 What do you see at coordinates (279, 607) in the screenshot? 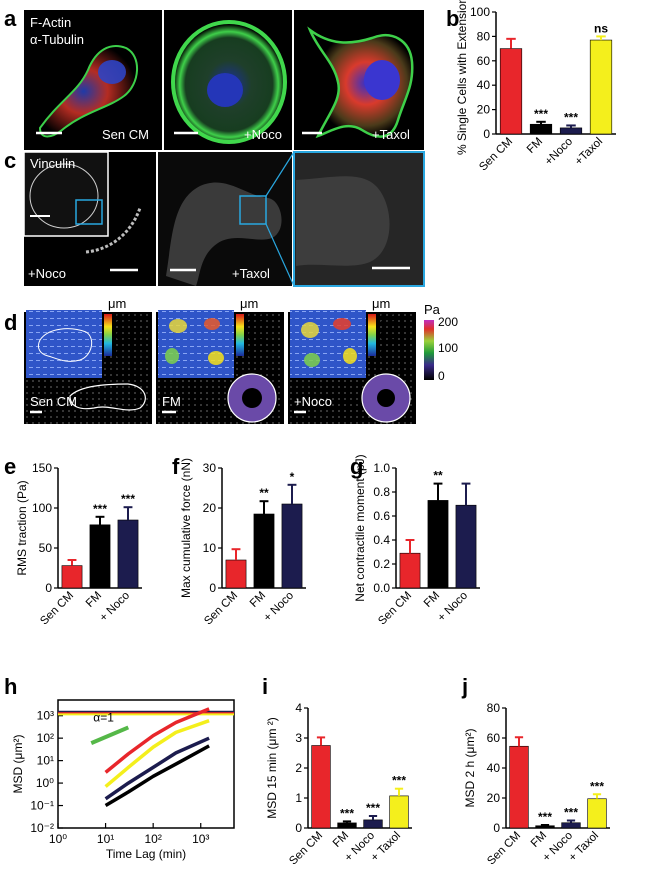
I see `category-label: + Noco` at bounding box center [279, 607].